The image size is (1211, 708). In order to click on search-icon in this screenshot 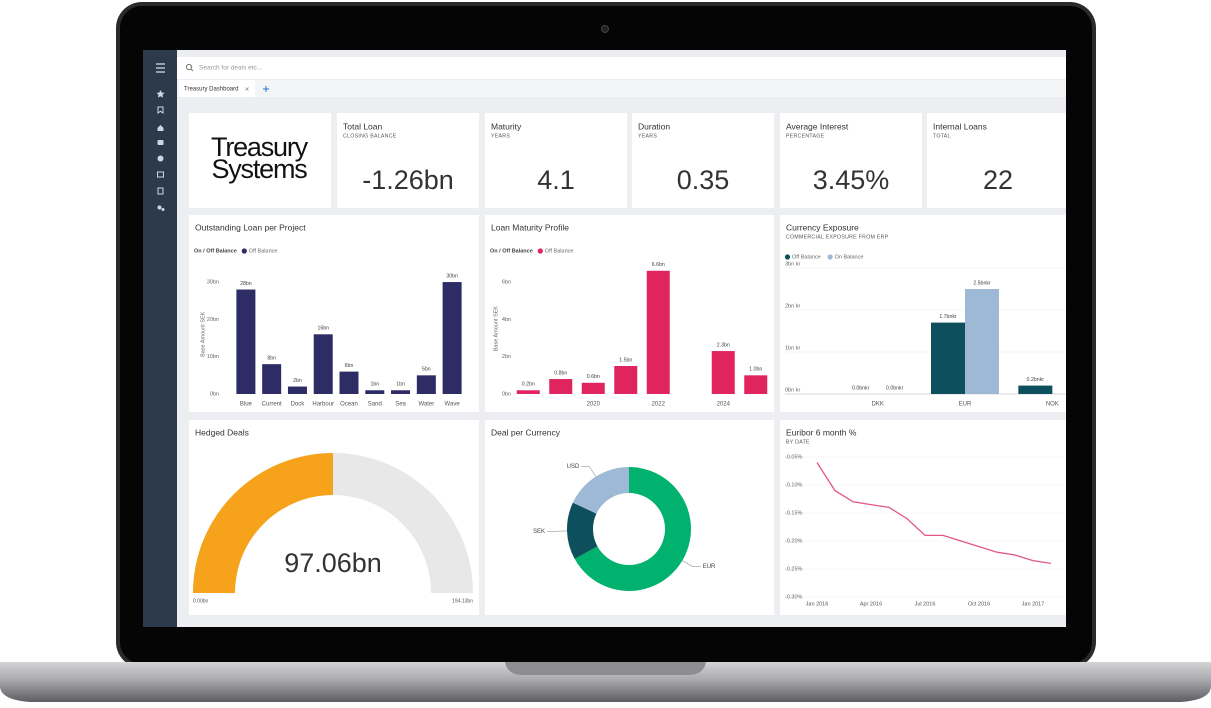, I will do `click(189, 67)`.